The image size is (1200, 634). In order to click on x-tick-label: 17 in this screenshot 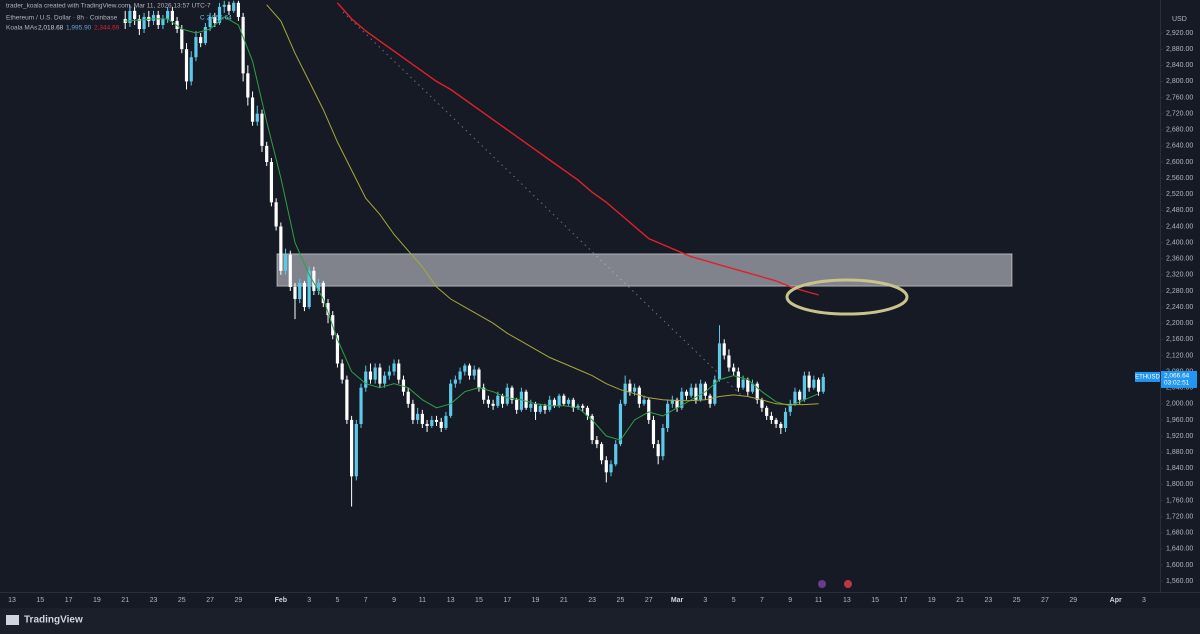, I will do `click(507, 600)`.